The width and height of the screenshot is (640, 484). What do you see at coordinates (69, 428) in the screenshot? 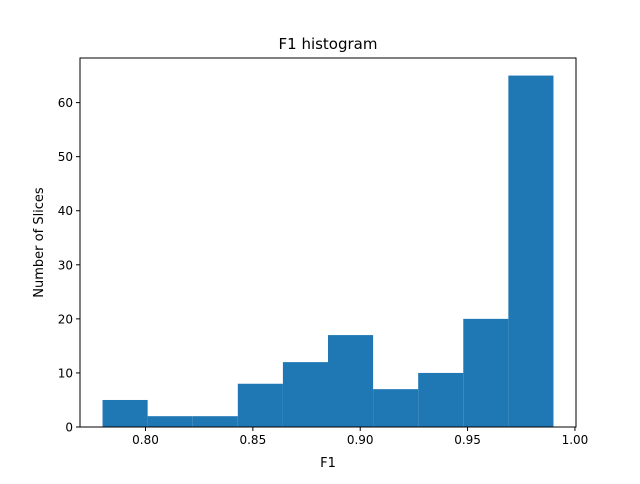
I see `y-tick-label: 0` at bounding box center [69, 428].